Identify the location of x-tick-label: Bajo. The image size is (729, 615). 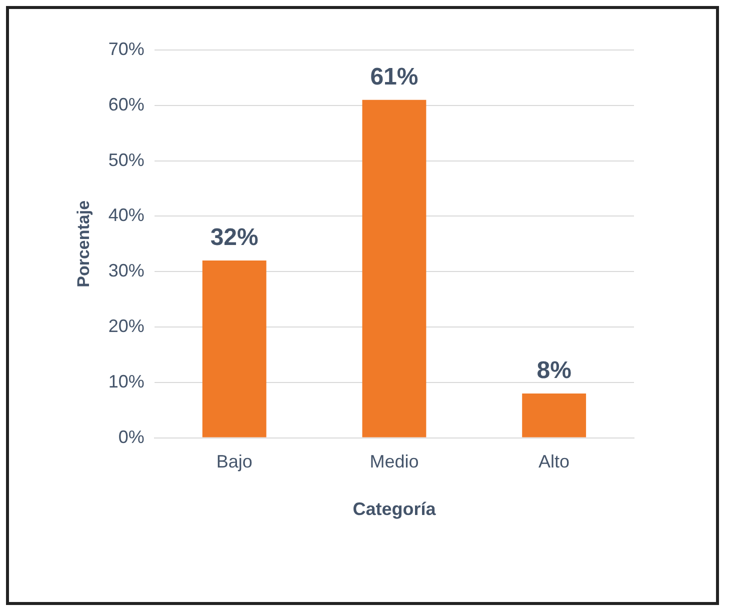
(234, 462).